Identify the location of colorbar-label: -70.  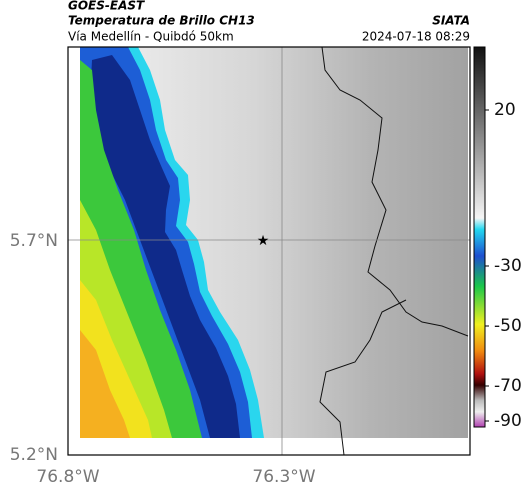
(508, 386).